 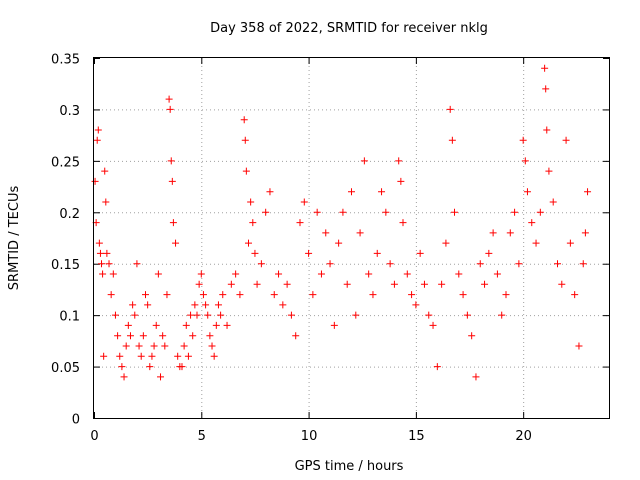 I want to click on x-tick-label: 5, so click(x=202, y=436).